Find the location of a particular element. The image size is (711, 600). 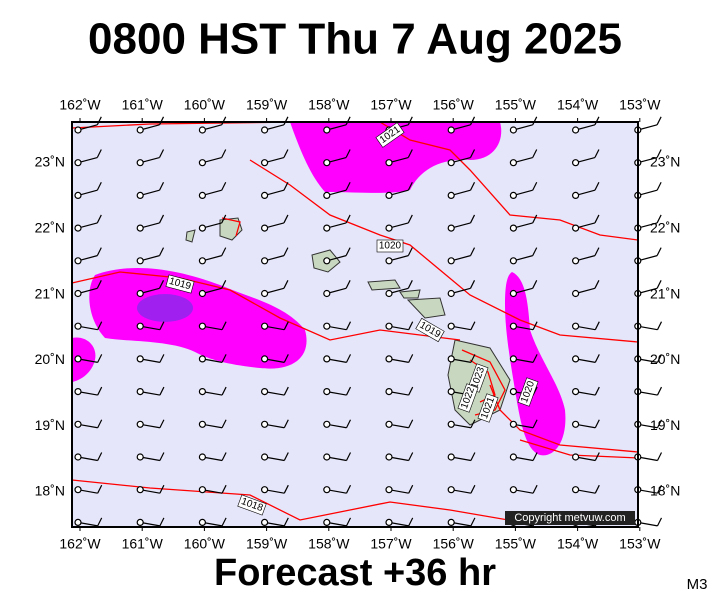

longitude-label: 160˚W is located at coordinates (205, 105).